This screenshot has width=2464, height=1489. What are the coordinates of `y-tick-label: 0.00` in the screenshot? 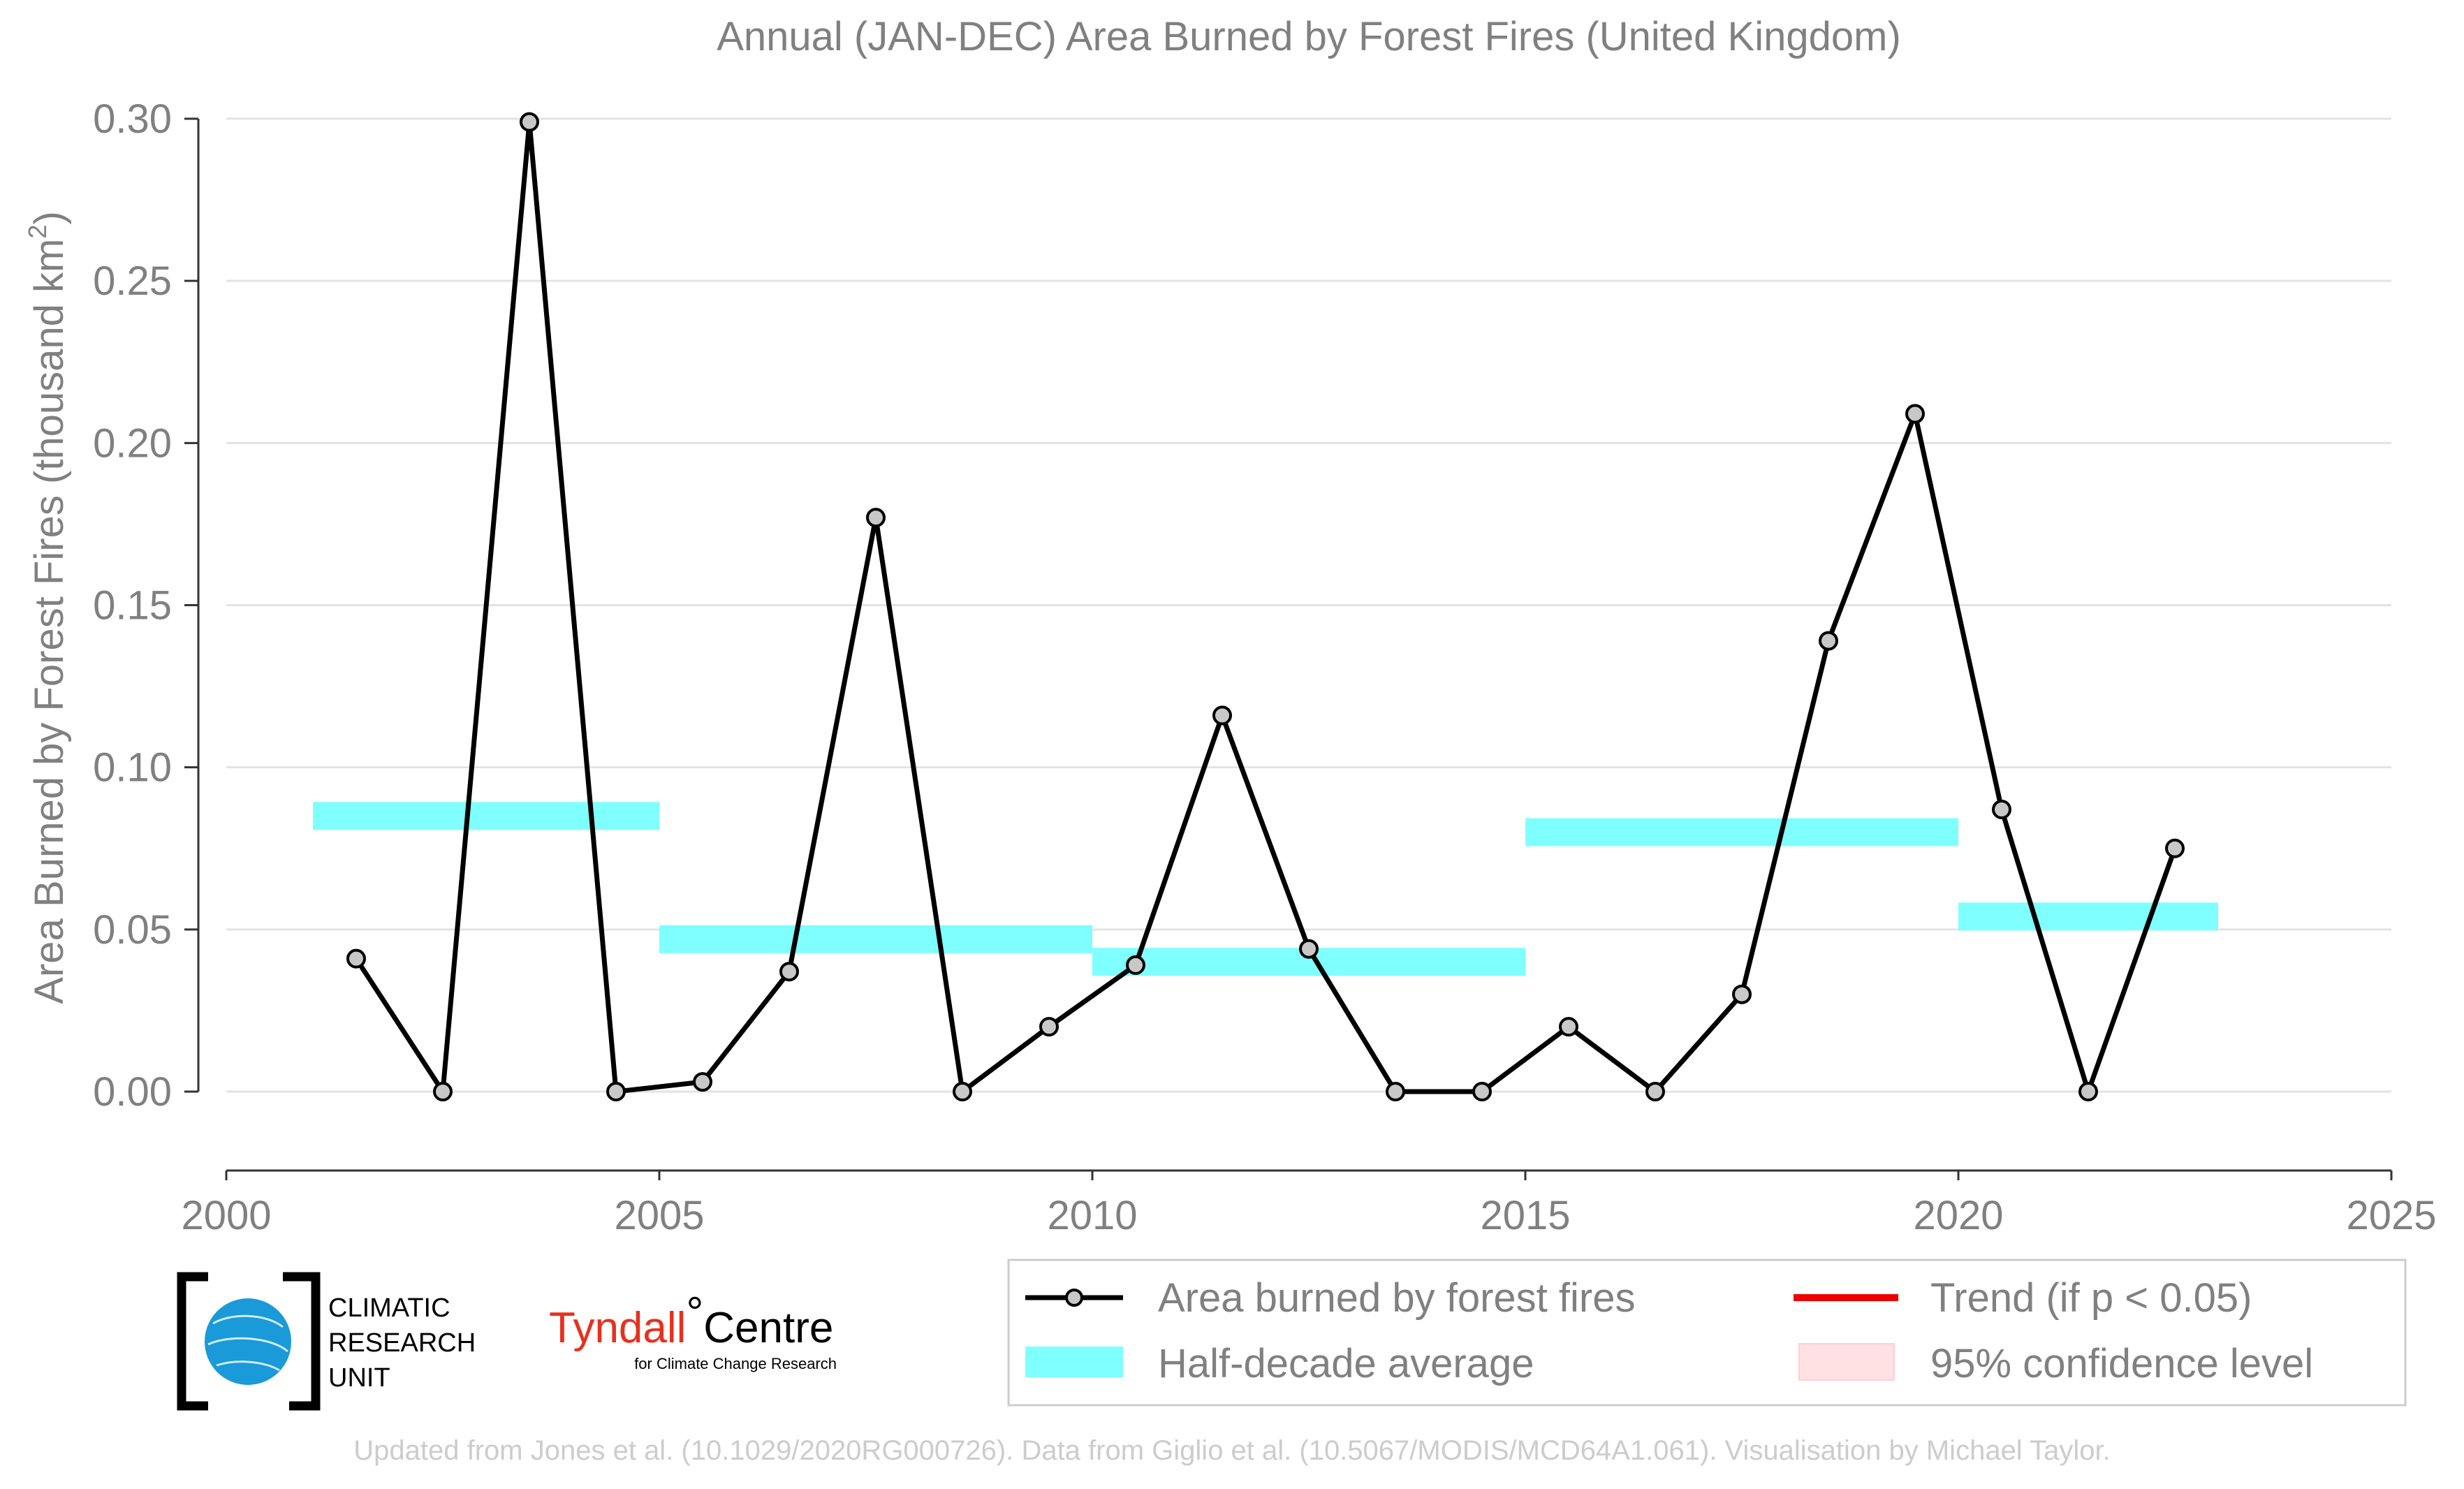 It's located at (132, 1092).